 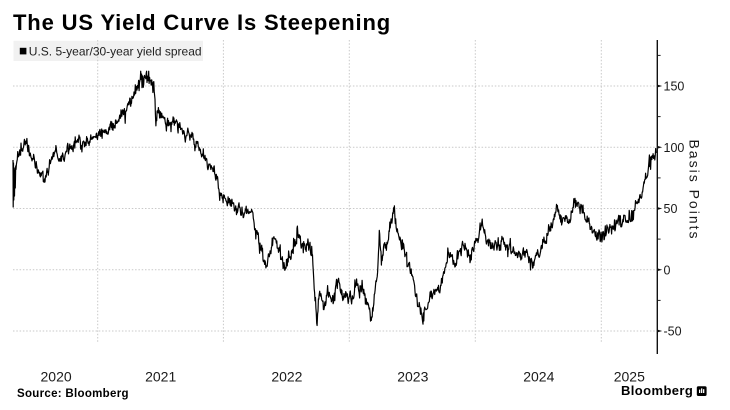 I want to click on svg-text: 2022, so click(x=286, y=376).